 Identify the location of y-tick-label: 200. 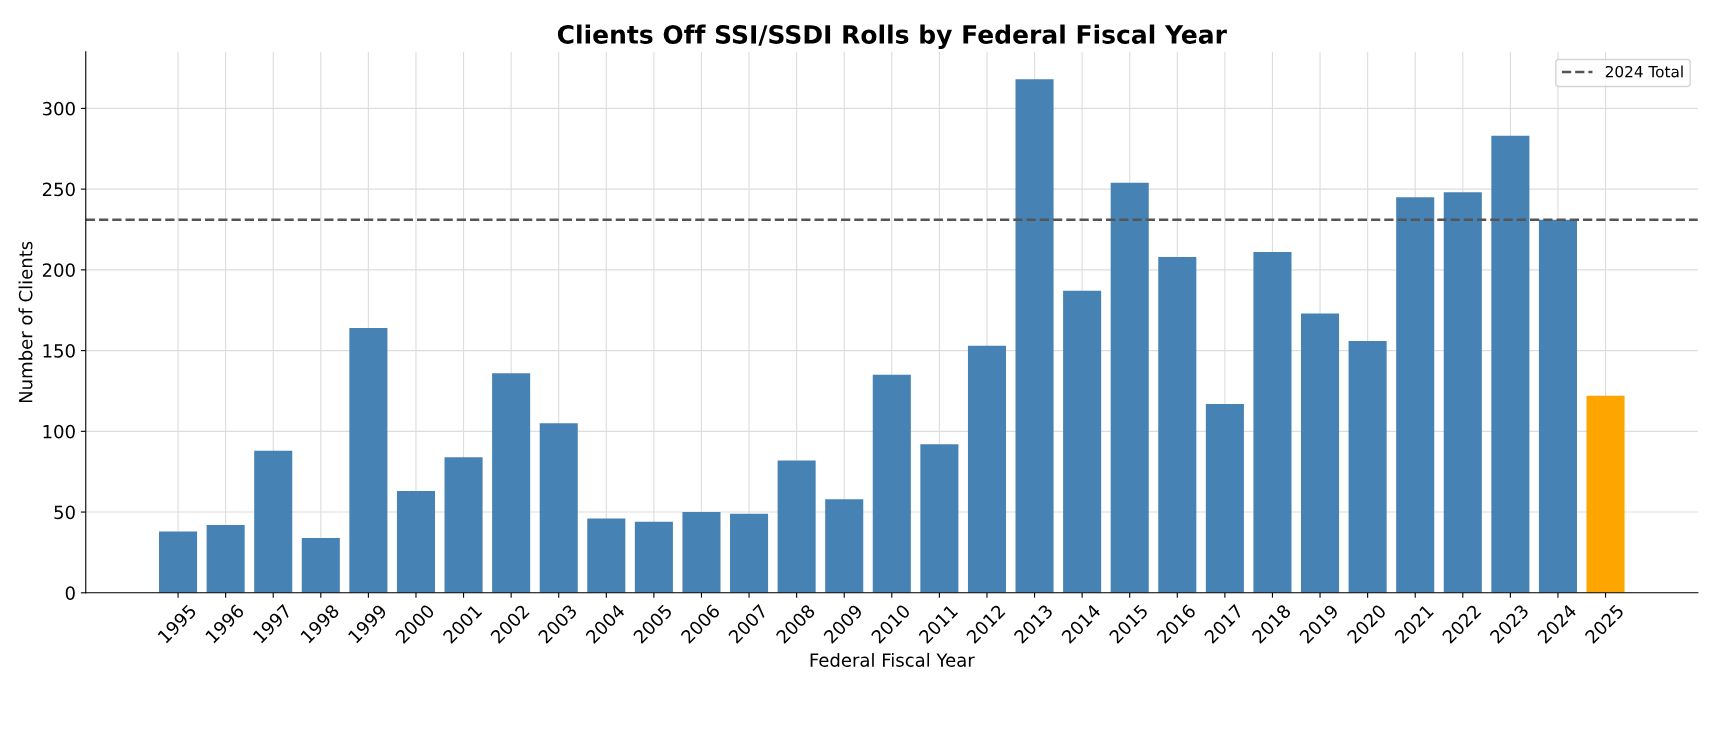
(58, 270).